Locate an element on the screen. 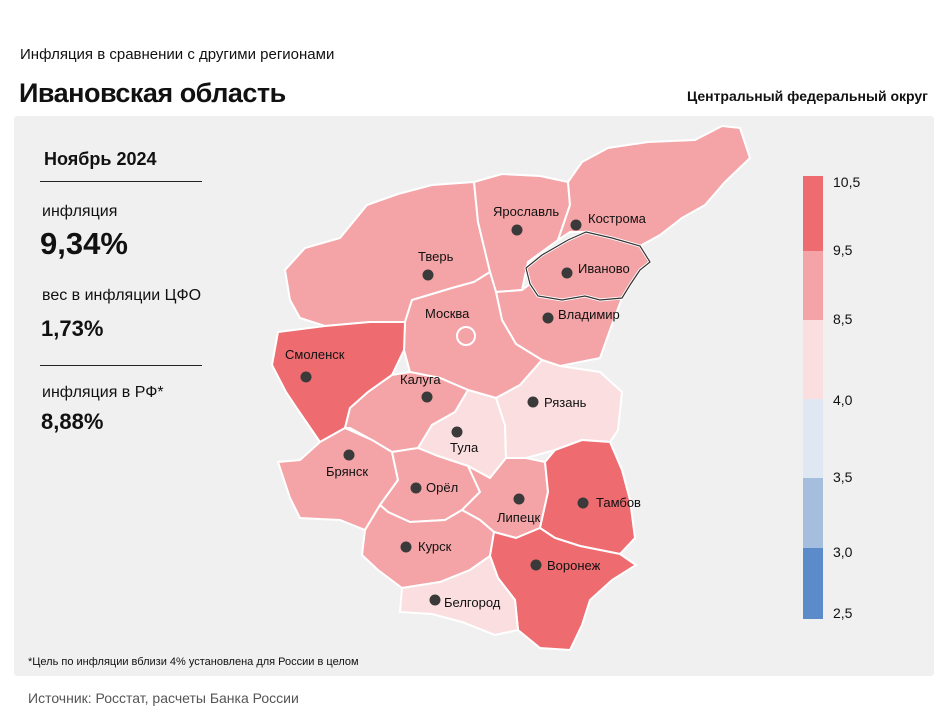 The image size is (950, 713). city-marker-kostroma: Кострома is located at coordinates (608, 221).